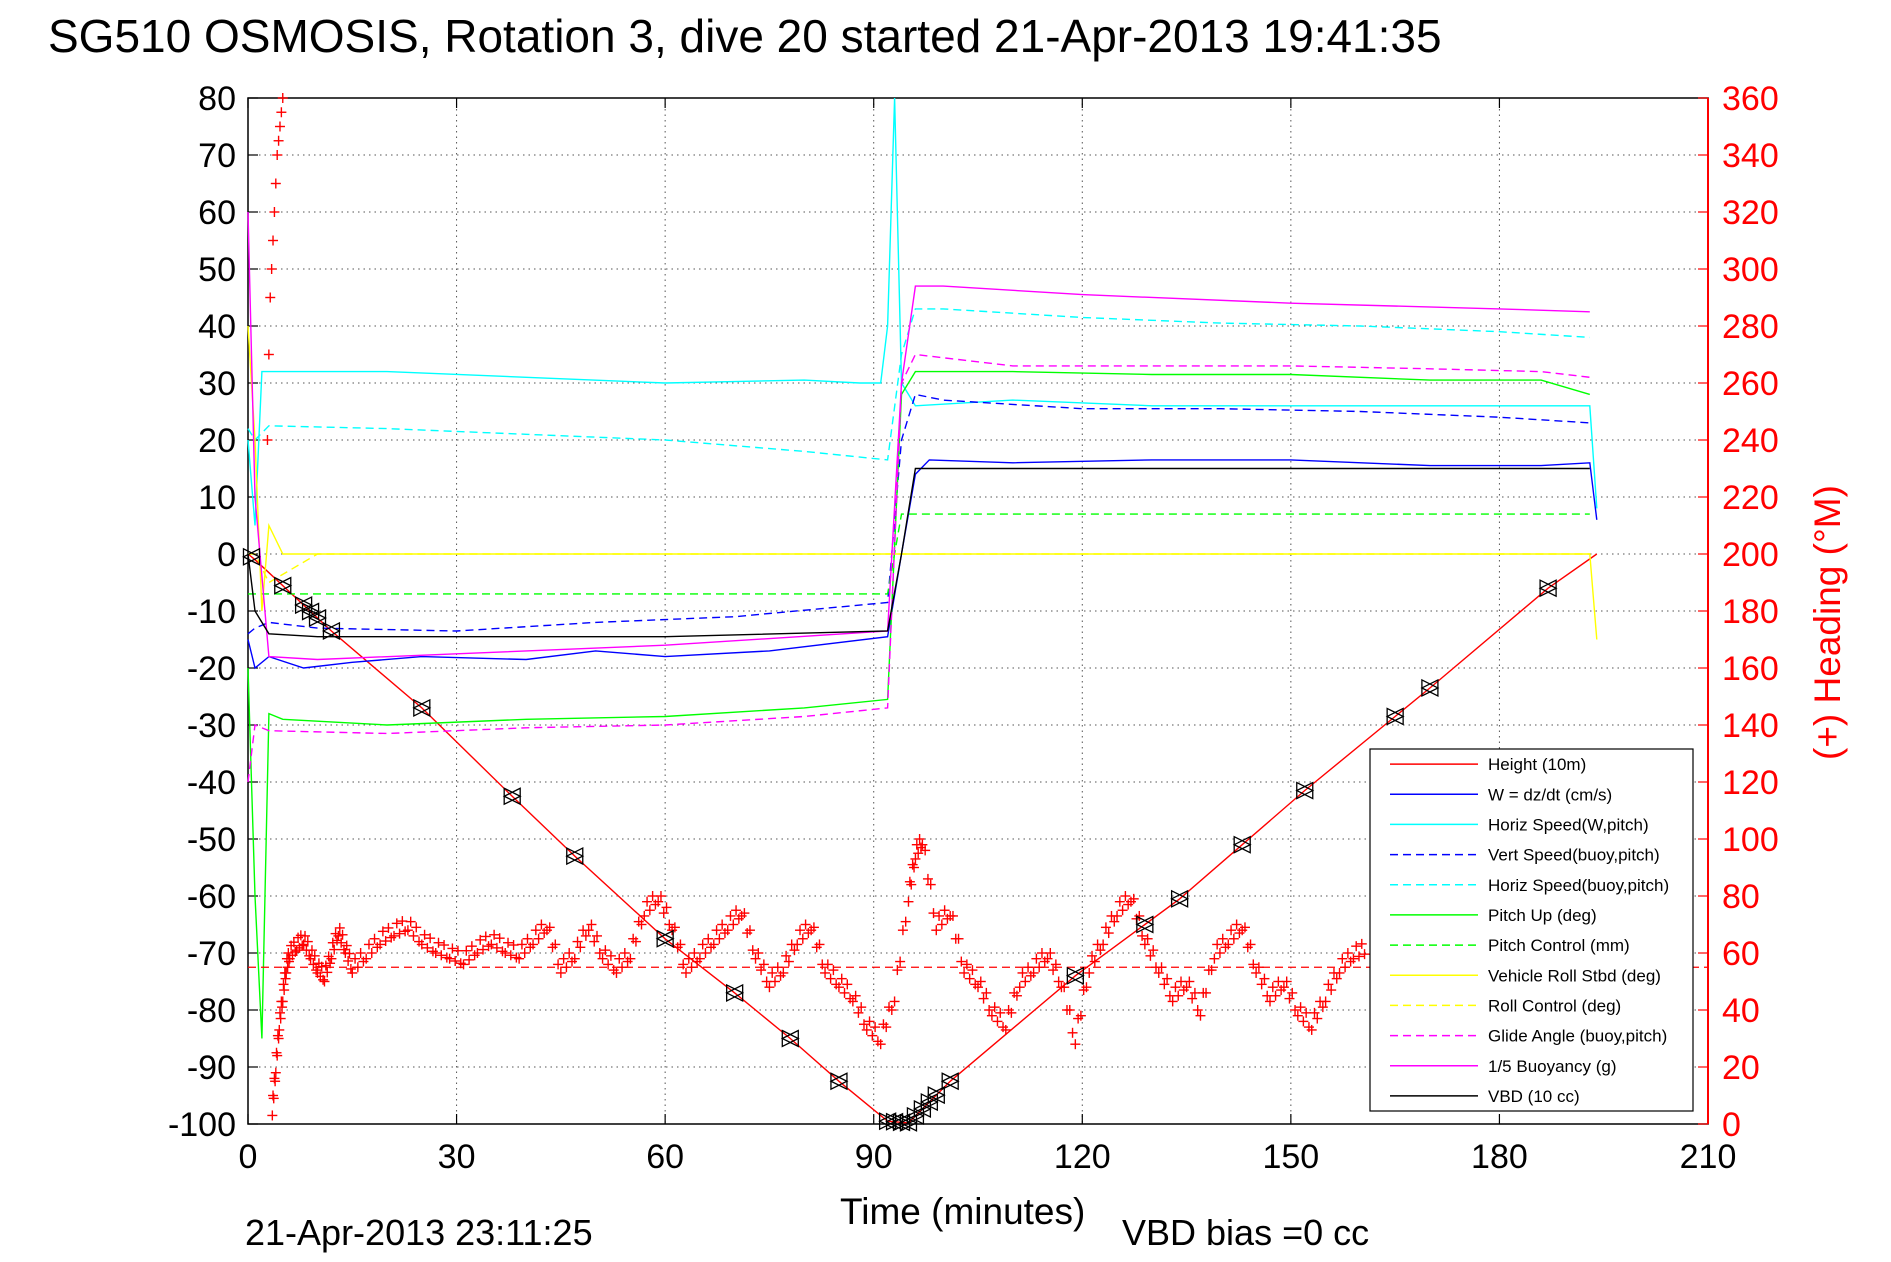 The height and width of the screenshot is (1262, 1891). What do you see at coordinates (1082, 1157) in the screenshot?
I see `x-tick-label: 120` at bounding box center [1082, 1157].